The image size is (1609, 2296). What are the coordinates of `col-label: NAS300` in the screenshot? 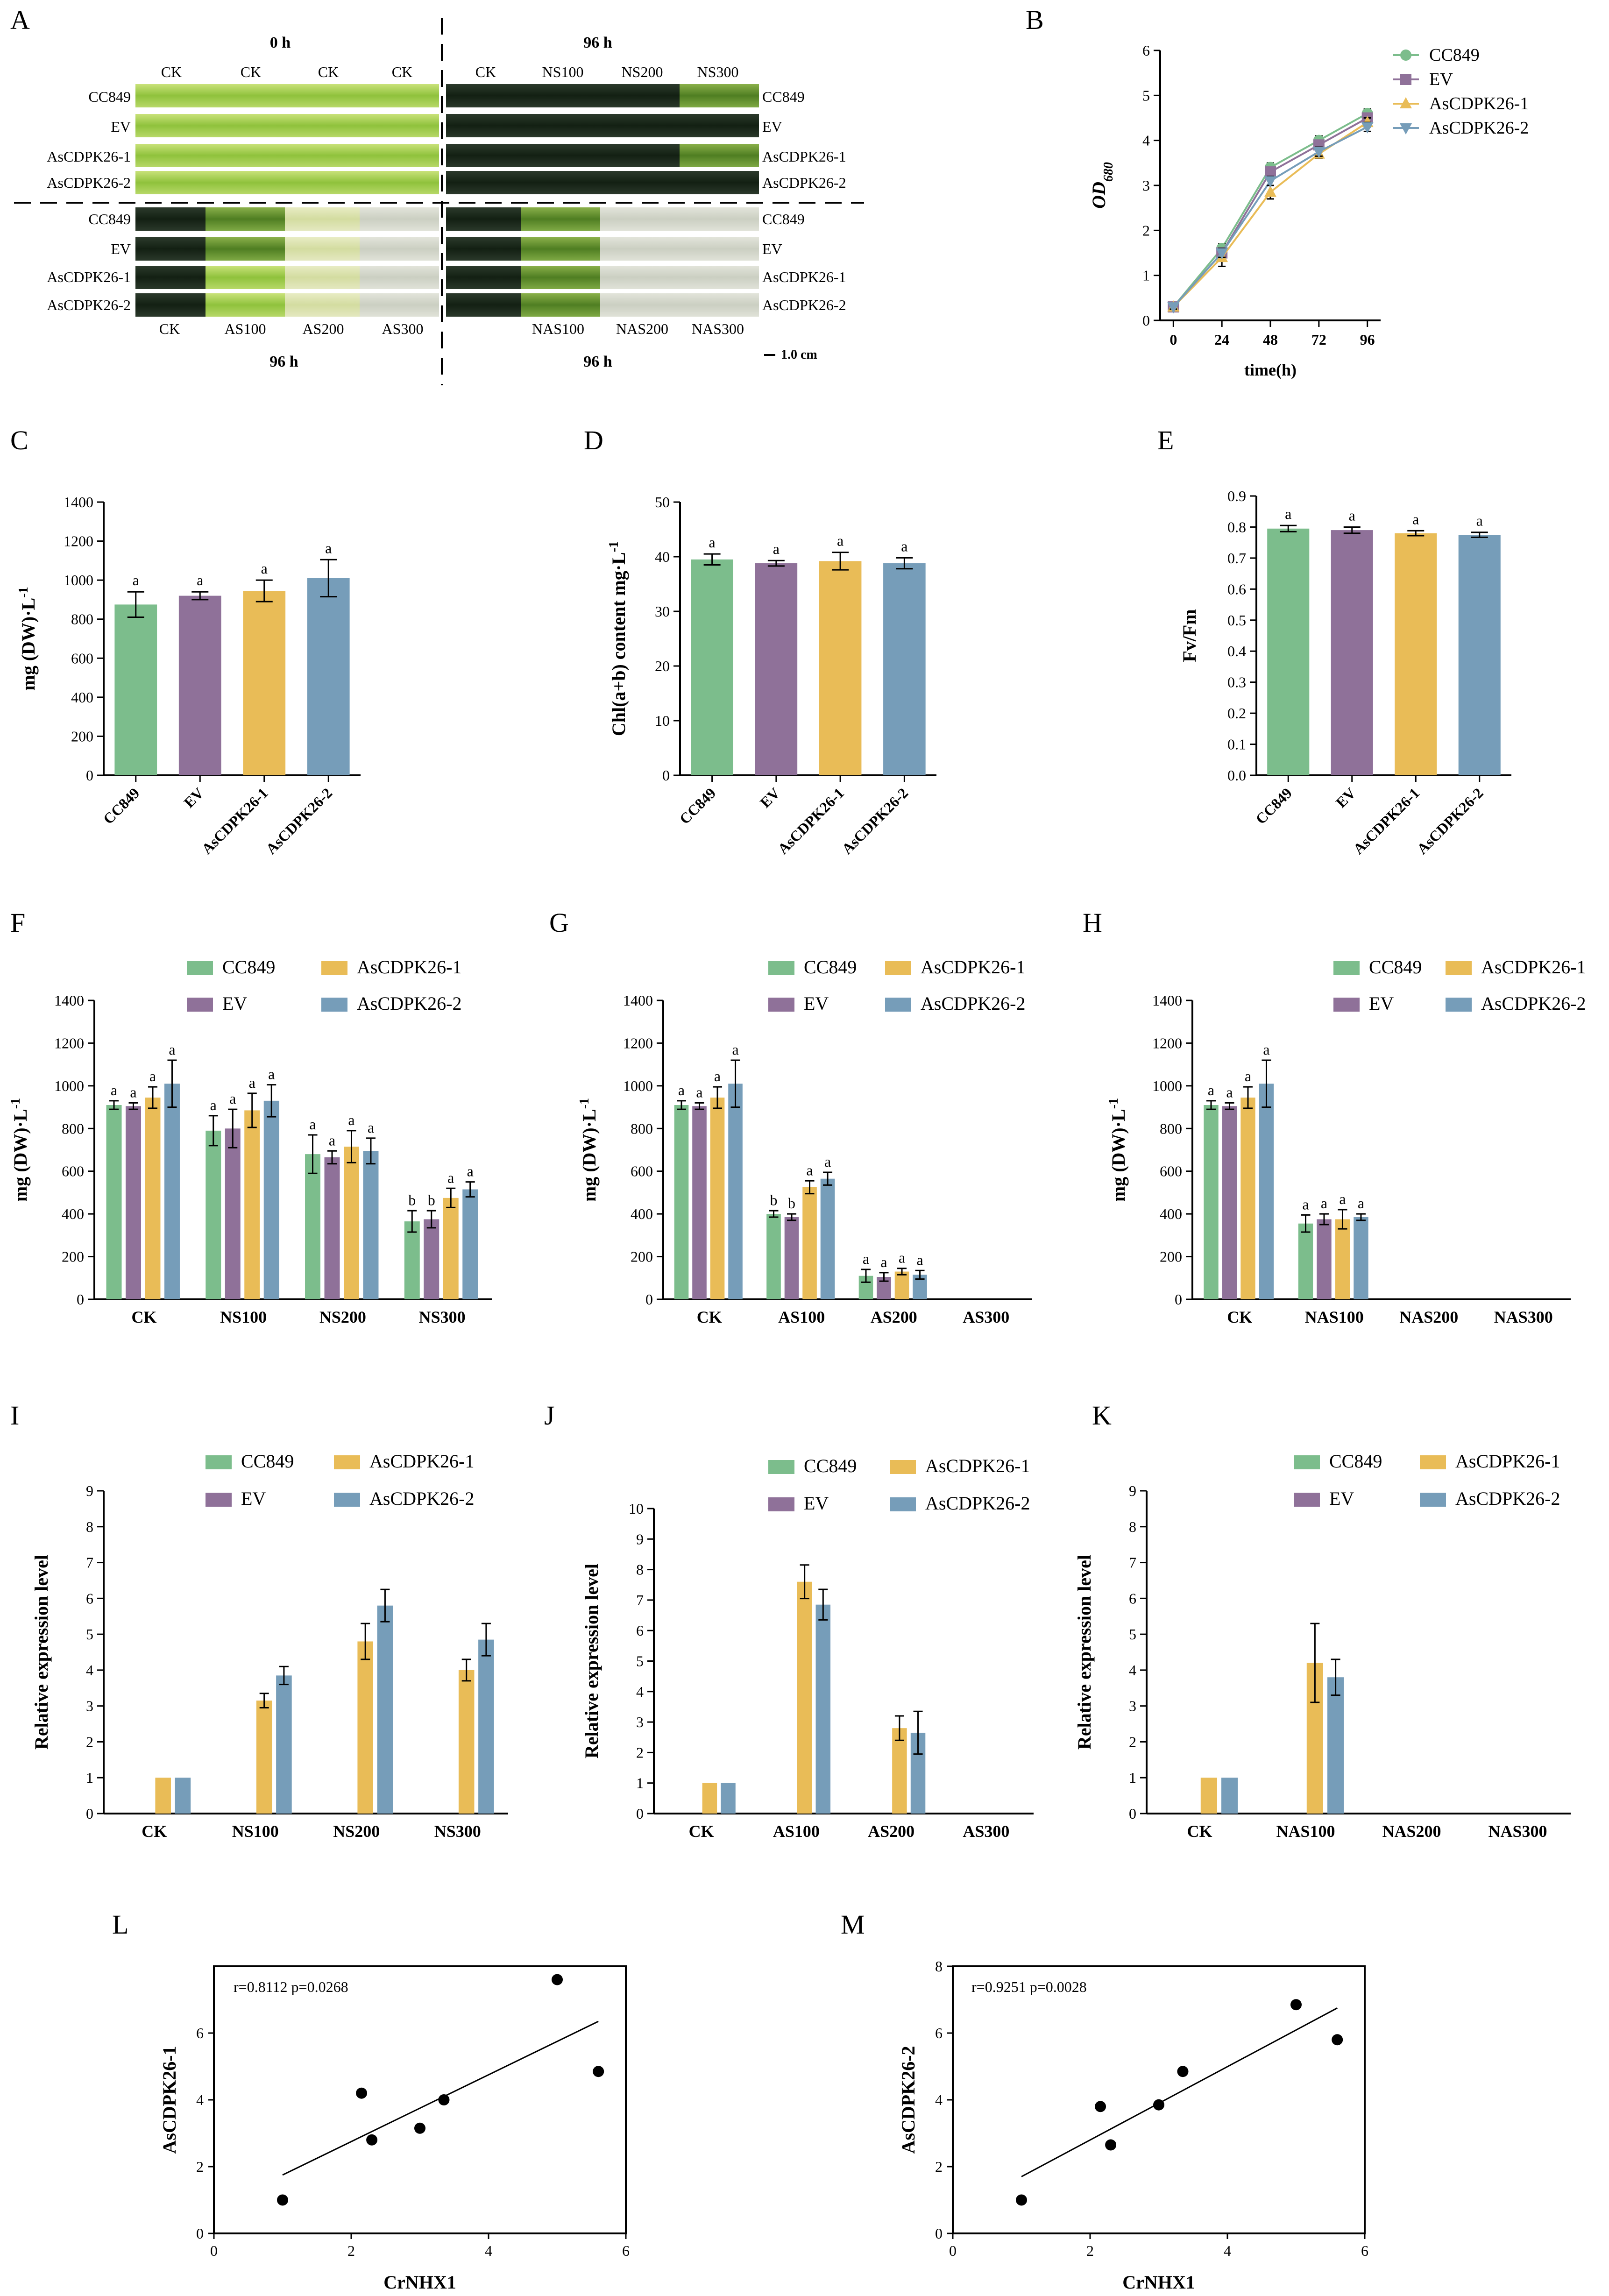 It's located at (718, 328).